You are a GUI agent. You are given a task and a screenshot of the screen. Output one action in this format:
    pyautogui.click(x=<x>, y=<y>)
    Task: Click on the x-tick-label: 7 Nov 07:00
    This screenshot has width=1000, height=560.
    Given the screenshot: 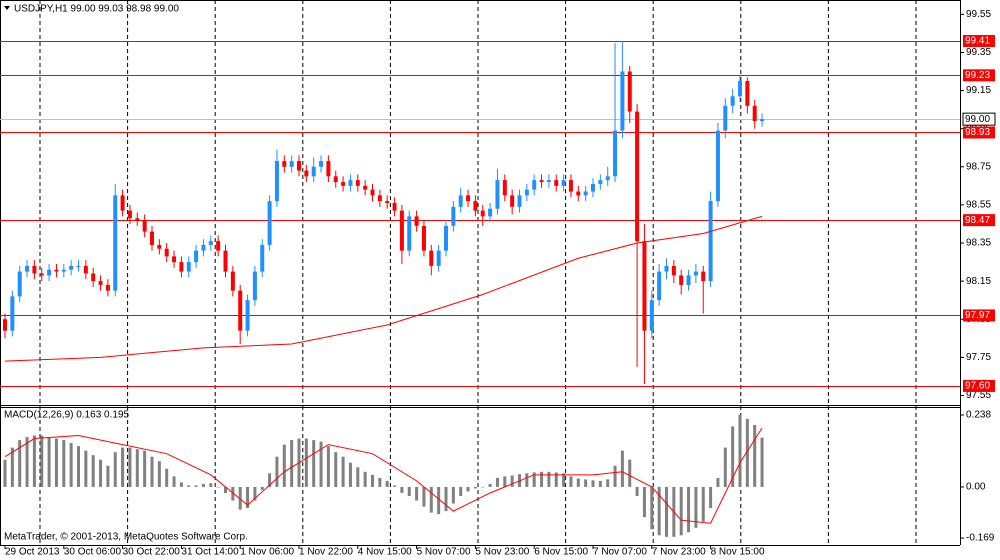 What is the action you would take?
    pyautogui.click(x=620, y=552)
    